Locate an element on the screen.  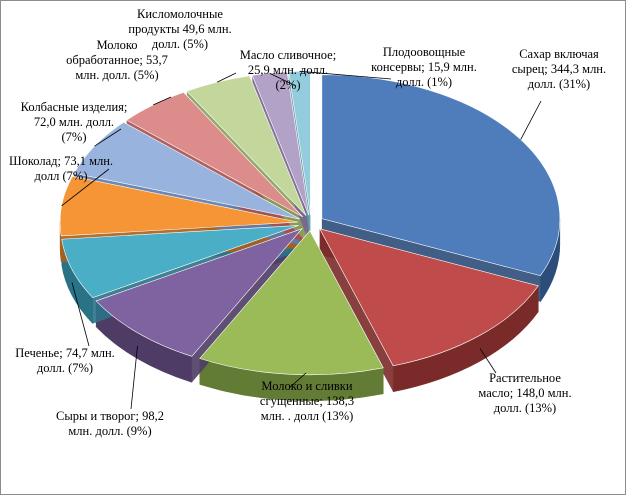
pie-slice-processed-milk is located at coordinates (215, 154).